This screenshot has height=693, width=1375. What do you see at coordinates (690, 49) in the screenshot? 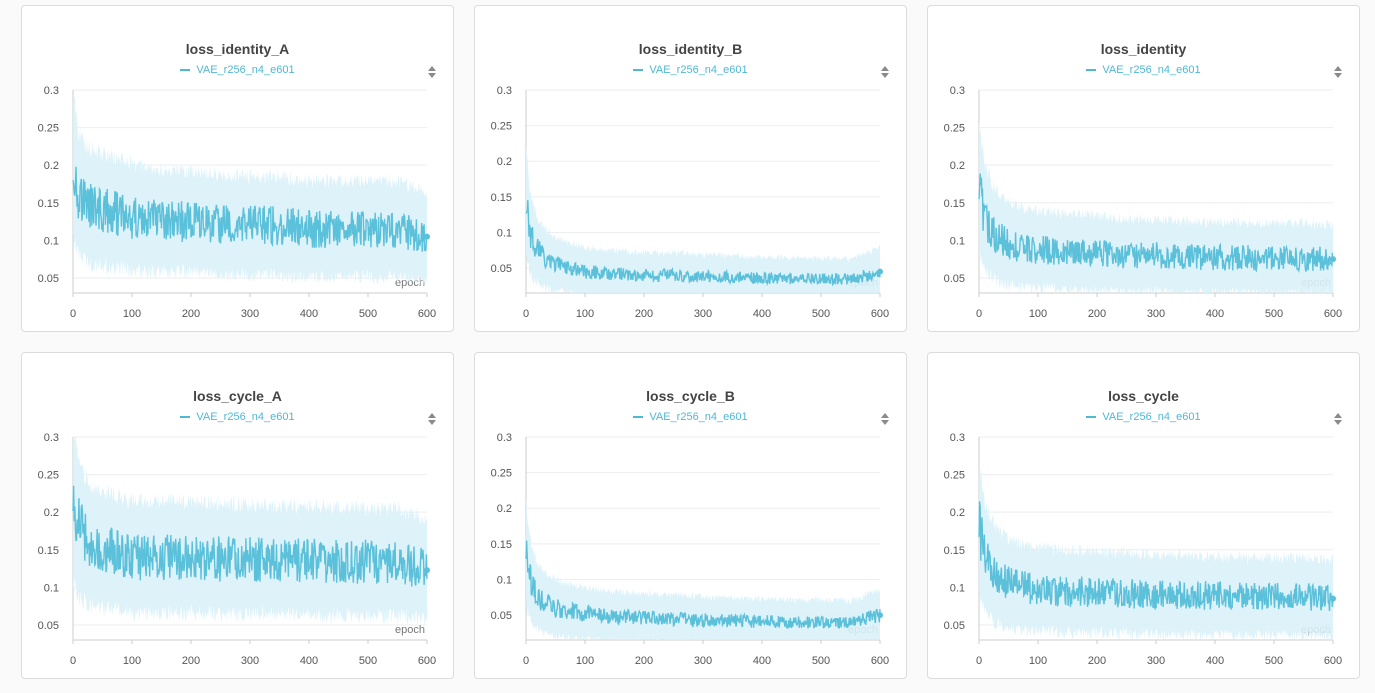
I see `chart-title: loss_identity_B` at bounding box center [690, 49].